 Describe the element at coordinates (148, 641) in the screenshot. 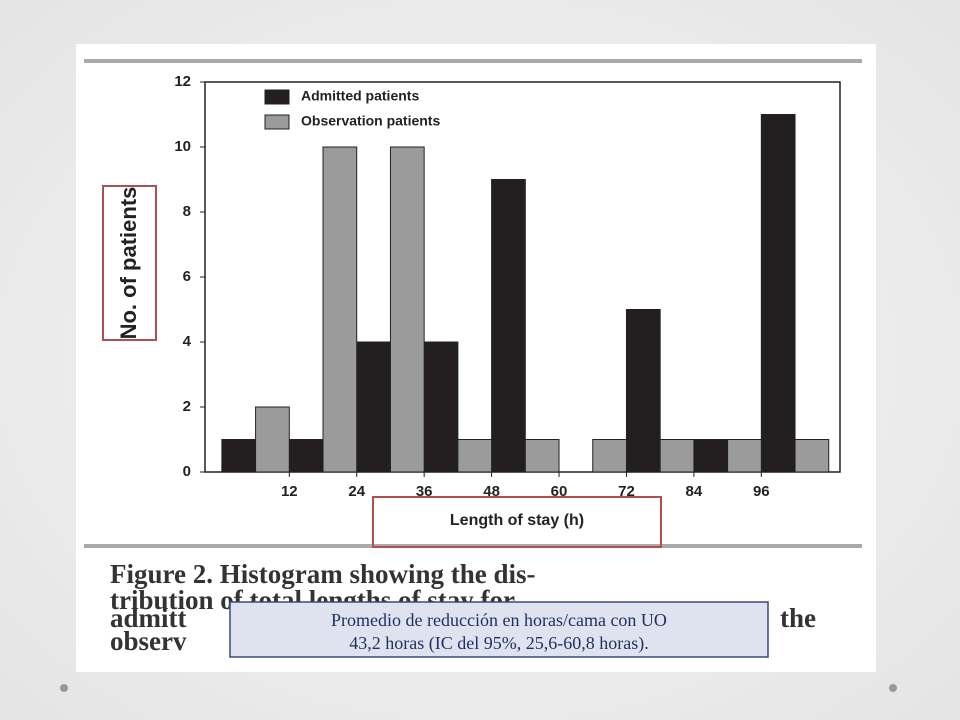

I see `caption-line: observ` at that location.